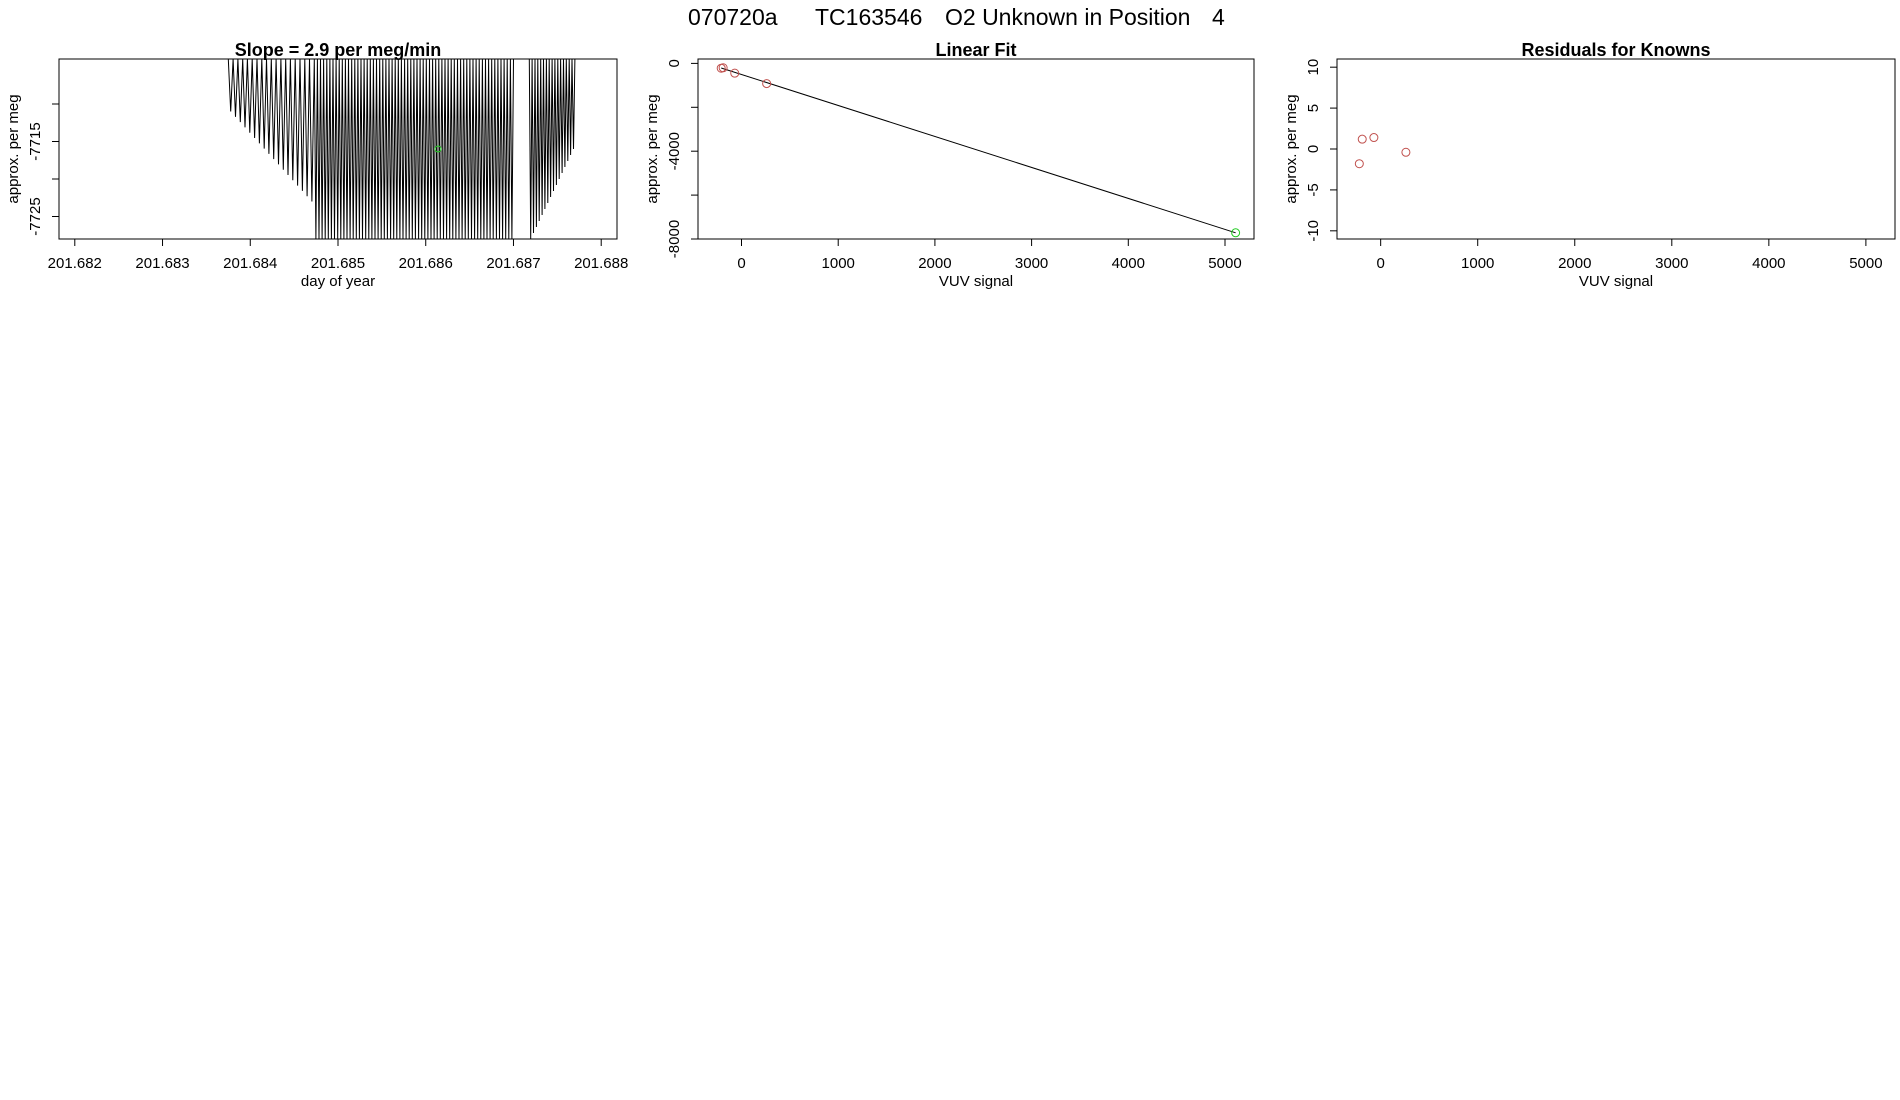 Image resolution: width=1900 pixels, height=1100 pixels. I want to click on residuals-x-tick-label: 5000, so click(1865, 263).